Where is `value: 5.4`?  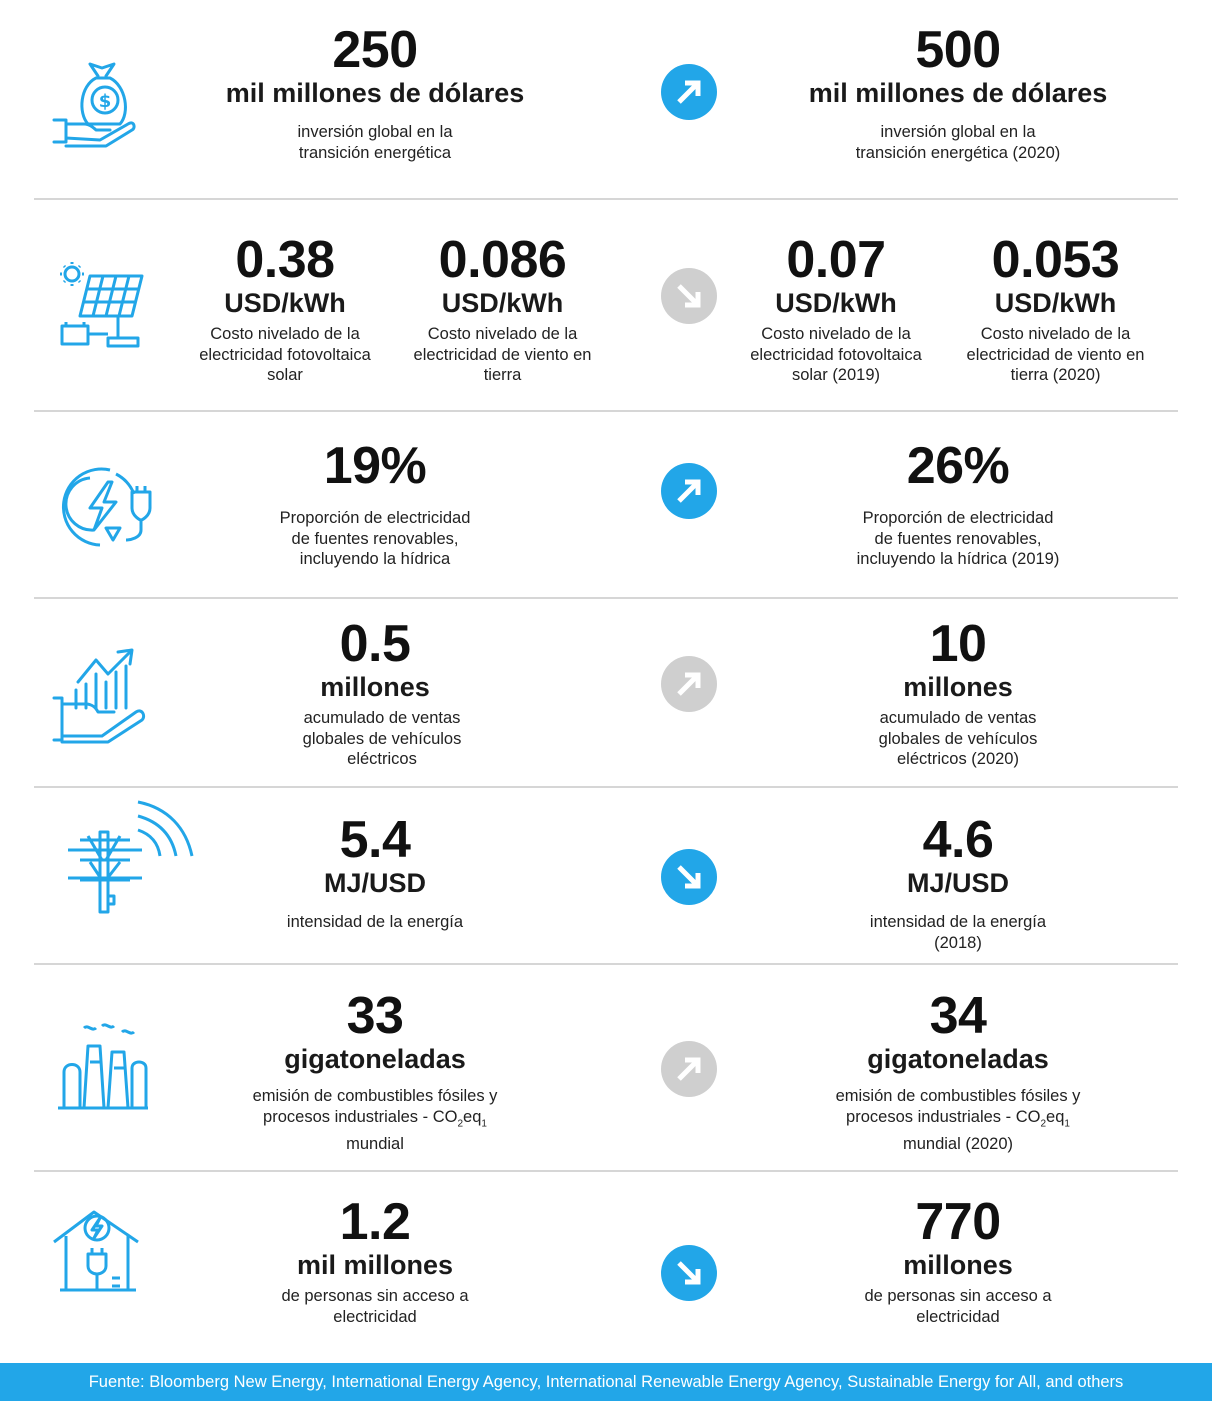
value: 5.4 is located at coordinates (375, 840).